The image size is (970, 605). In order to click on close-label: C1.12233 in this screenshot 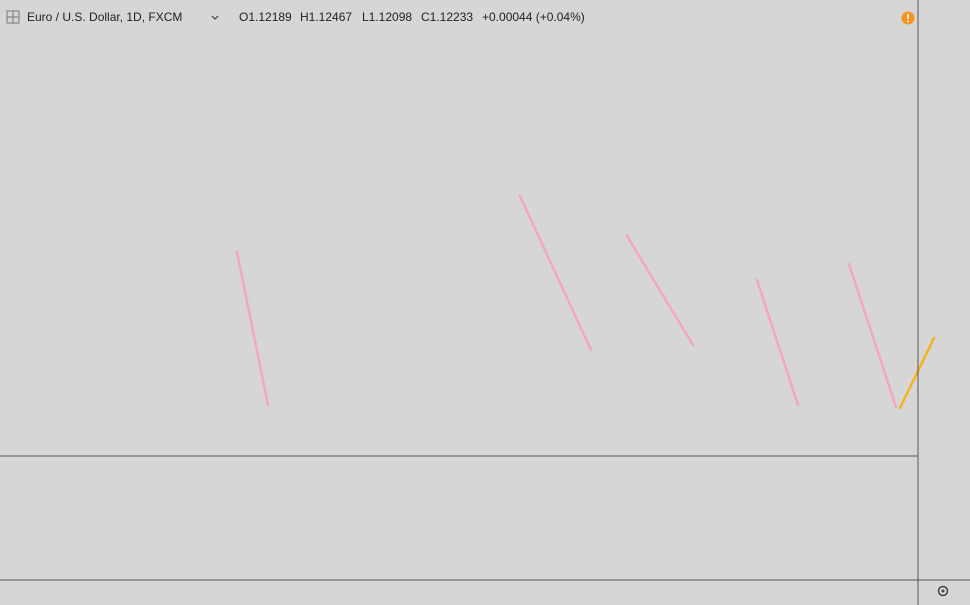, I will do `click(447, 17)`.